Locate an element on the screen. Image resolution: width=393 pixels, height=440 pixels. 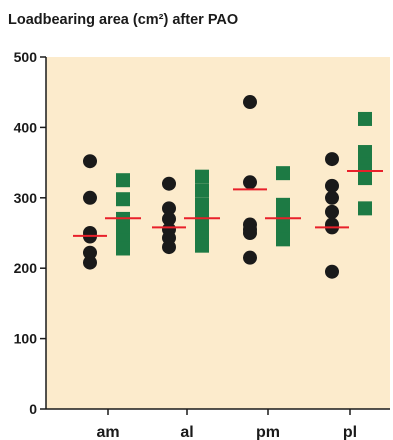
y-tick-label: 400 is located at coordinates (26, 127).